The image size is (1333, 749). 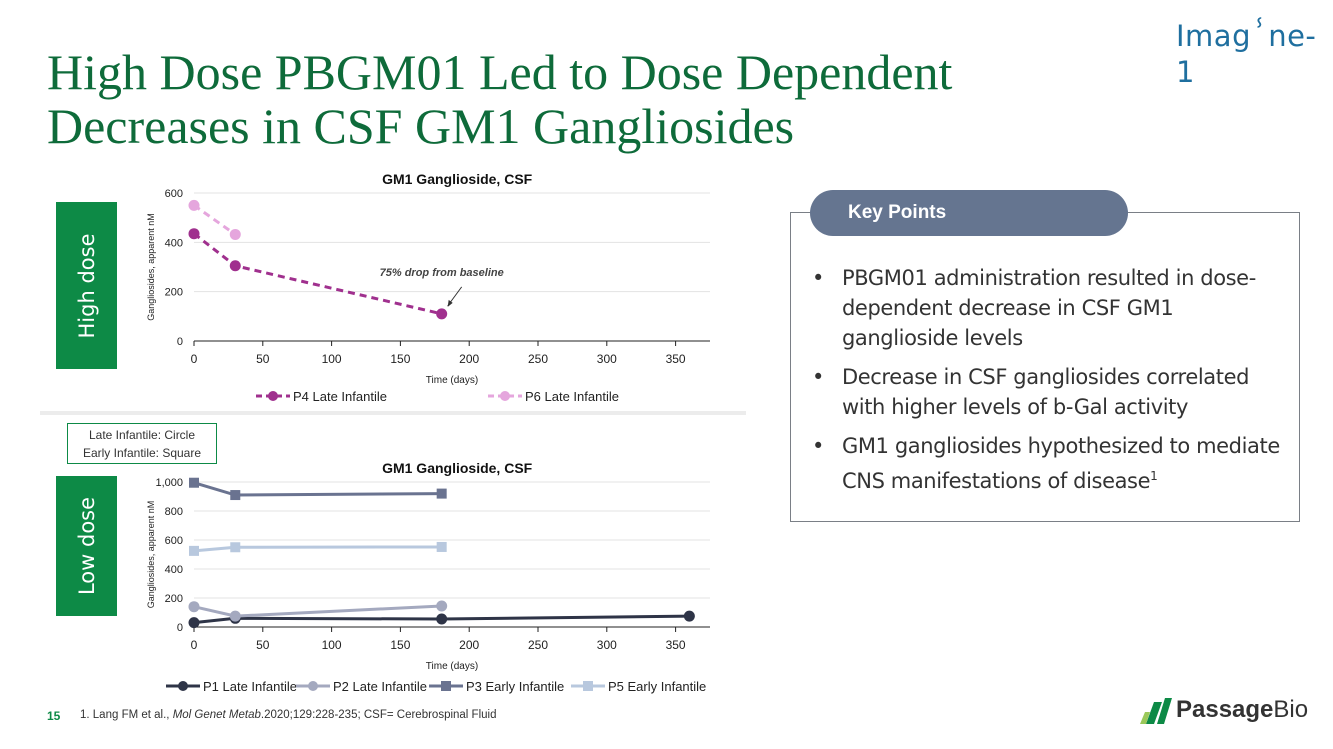 I want to click on high-dose-ytick-label: 0, so click(x=180, y=342).